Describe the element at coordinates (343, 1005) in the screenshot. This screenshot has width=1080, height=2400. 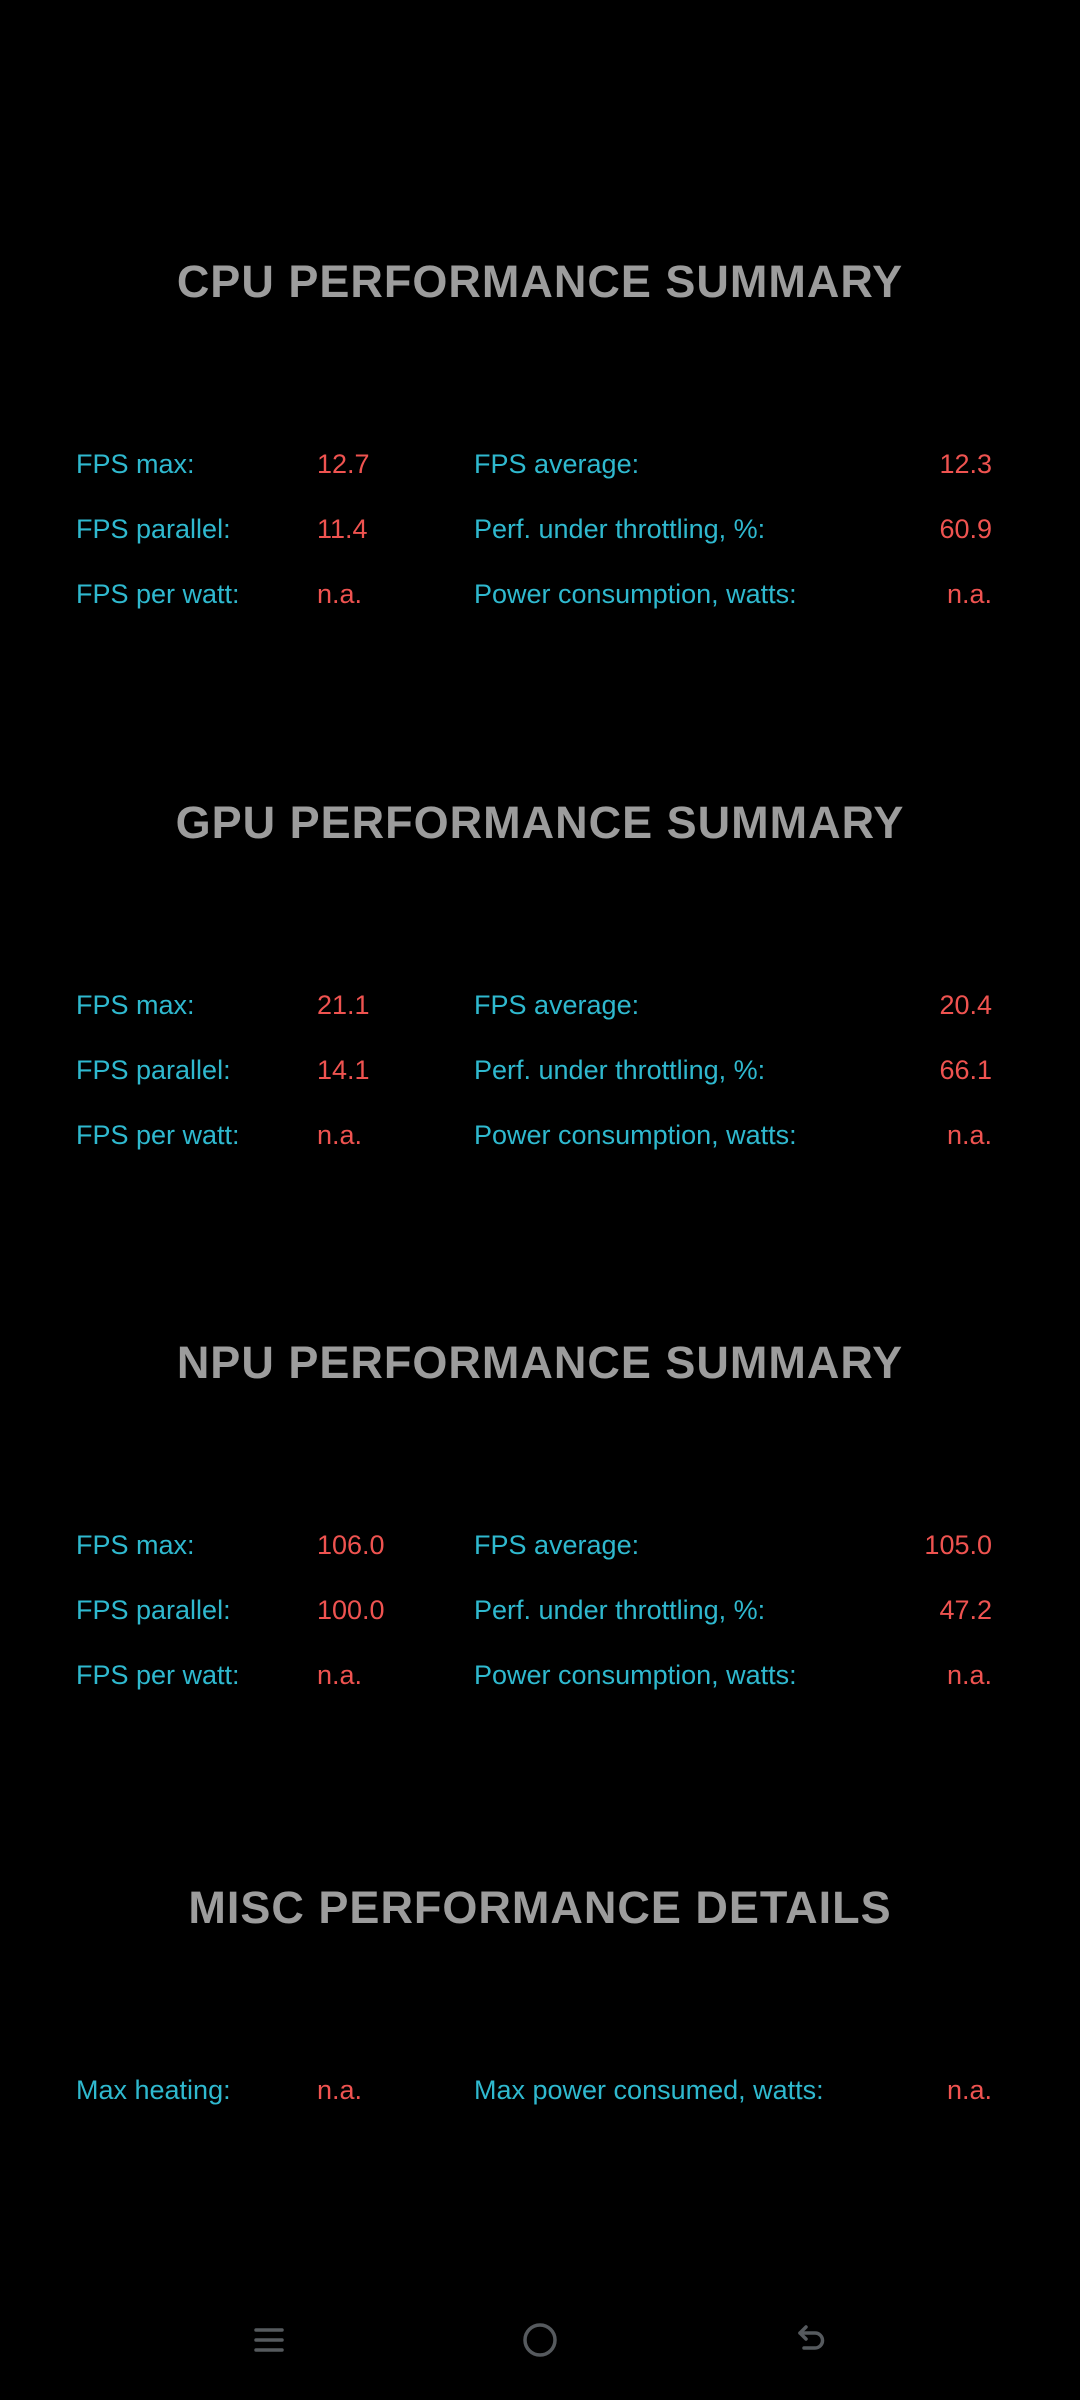
I see `stat-value: 21.1` at that location.